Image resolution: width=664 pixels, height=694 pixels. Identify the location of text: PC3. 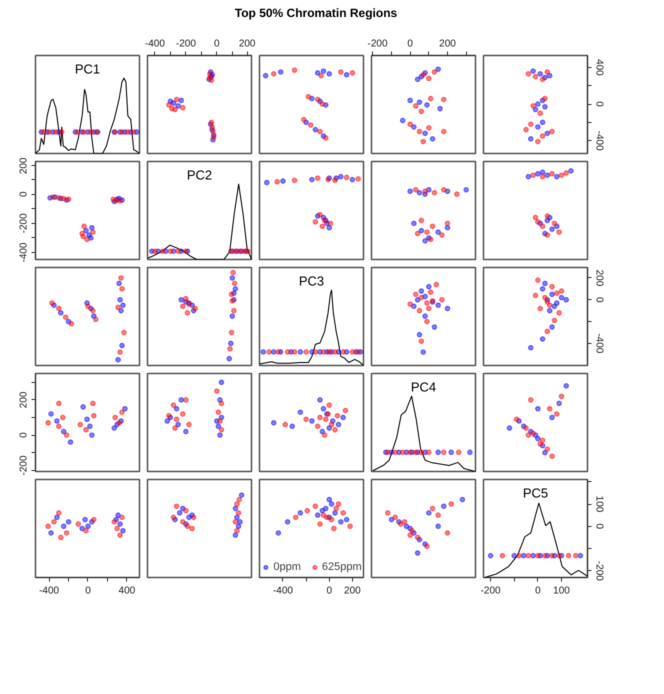
(311, 281).